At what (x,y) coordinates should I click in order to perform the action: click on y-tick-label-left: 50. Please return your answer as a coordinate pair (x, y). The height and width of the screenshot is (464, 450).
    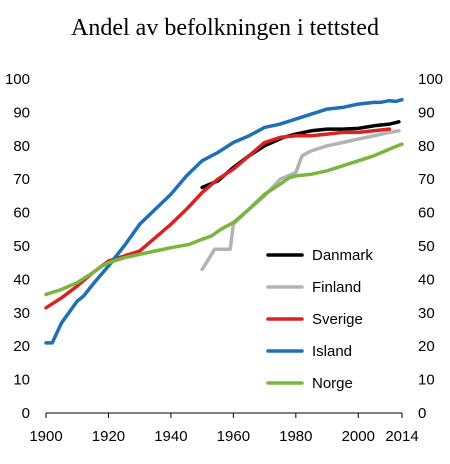
    Looking at the image, I should click on (21, 246).